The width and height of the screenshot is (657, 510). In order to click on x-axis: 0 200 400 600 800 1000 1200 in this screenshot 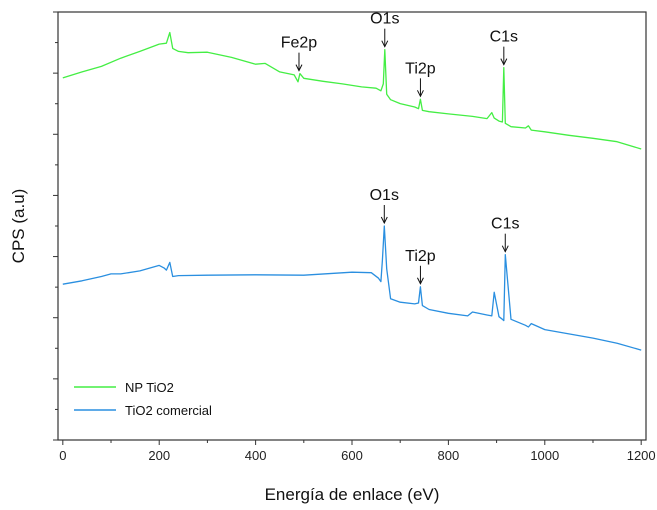, I will do `click(357, 451)`.